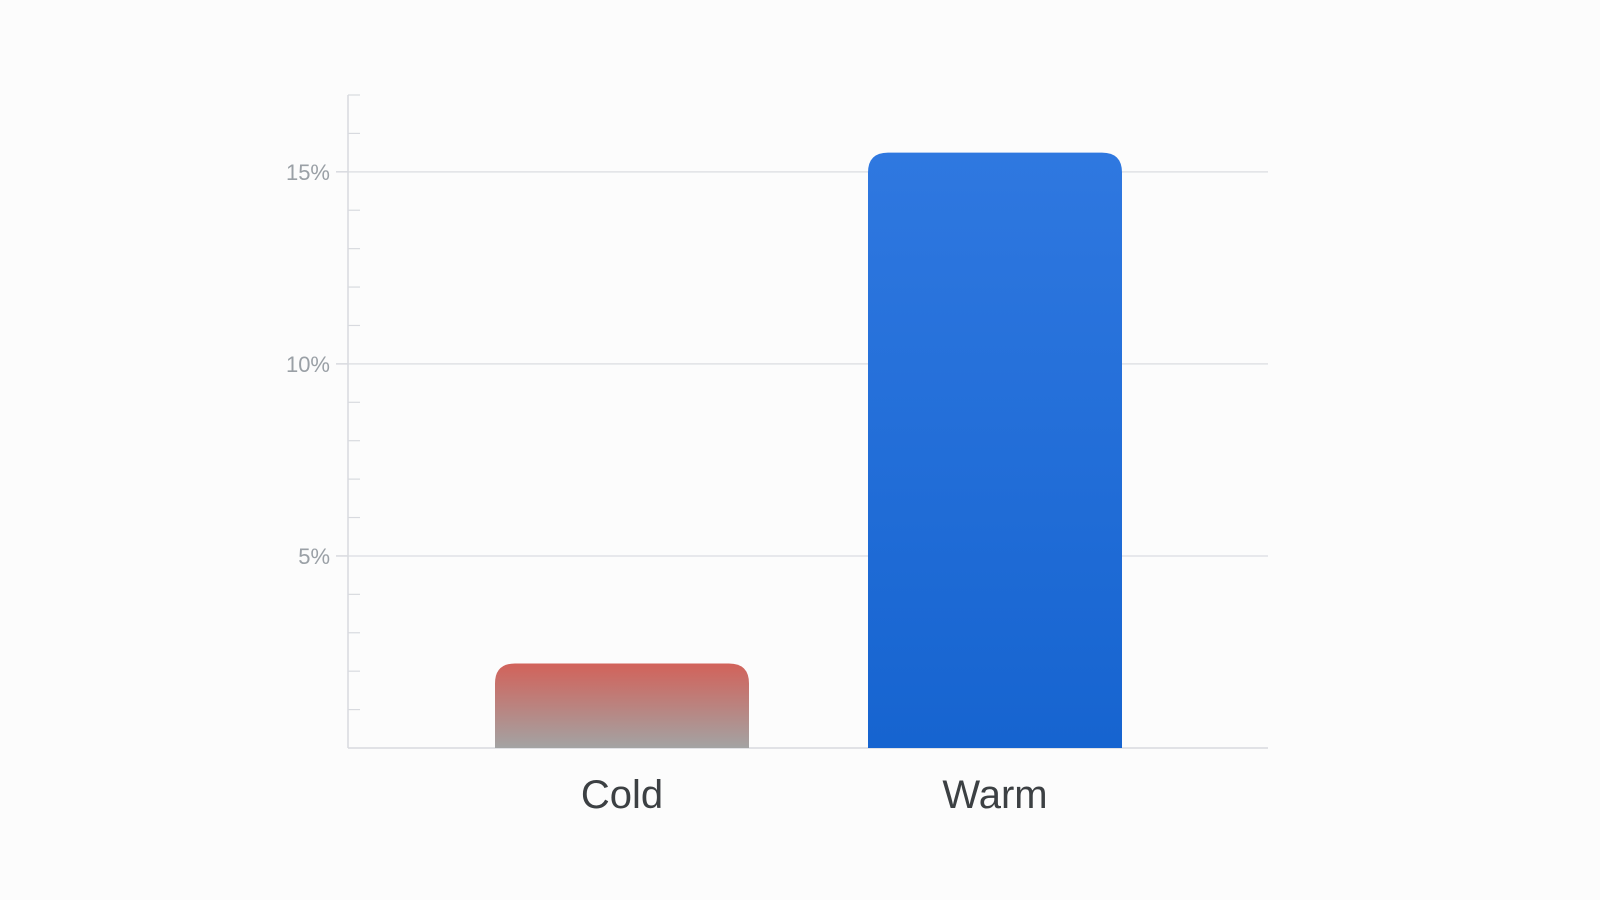 The width and height of the screenshot is (1600, 900). What do you see at coordinates (622, 795) in the screenshot?
I see `x-label-cold: Cold` at bounding box center [622, 795].